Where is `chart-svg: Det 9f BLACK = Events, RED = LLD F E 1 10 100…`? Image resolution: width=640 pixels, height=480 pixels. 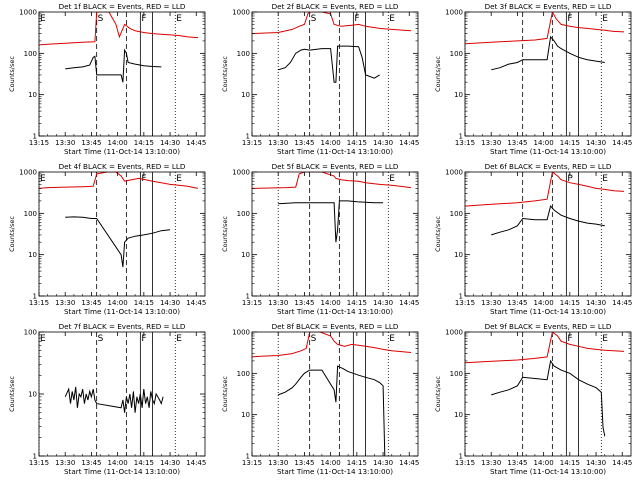
chart-svg: Det 9f BLACK = Events, RED = LLD F E 1 10 100… is located at coordinates (533, 399).